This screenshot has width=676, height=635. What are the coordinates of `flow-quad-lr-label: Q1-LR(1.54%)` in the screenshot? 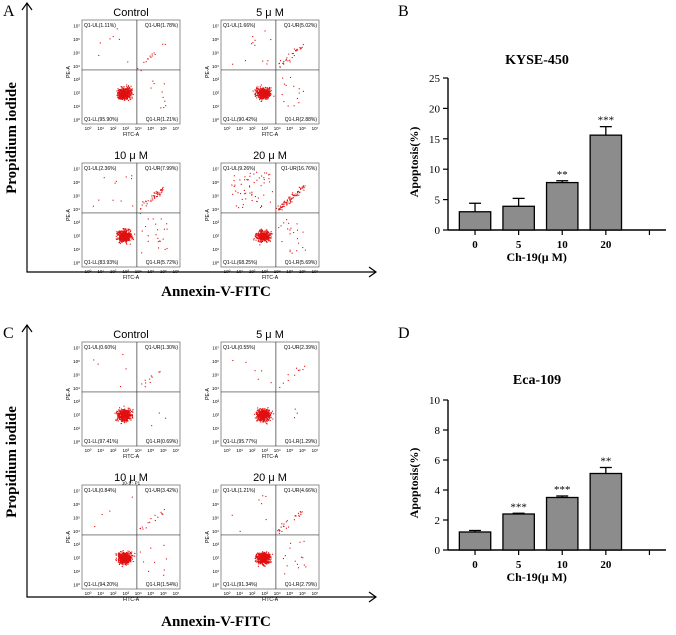 It's located at (162, 585).